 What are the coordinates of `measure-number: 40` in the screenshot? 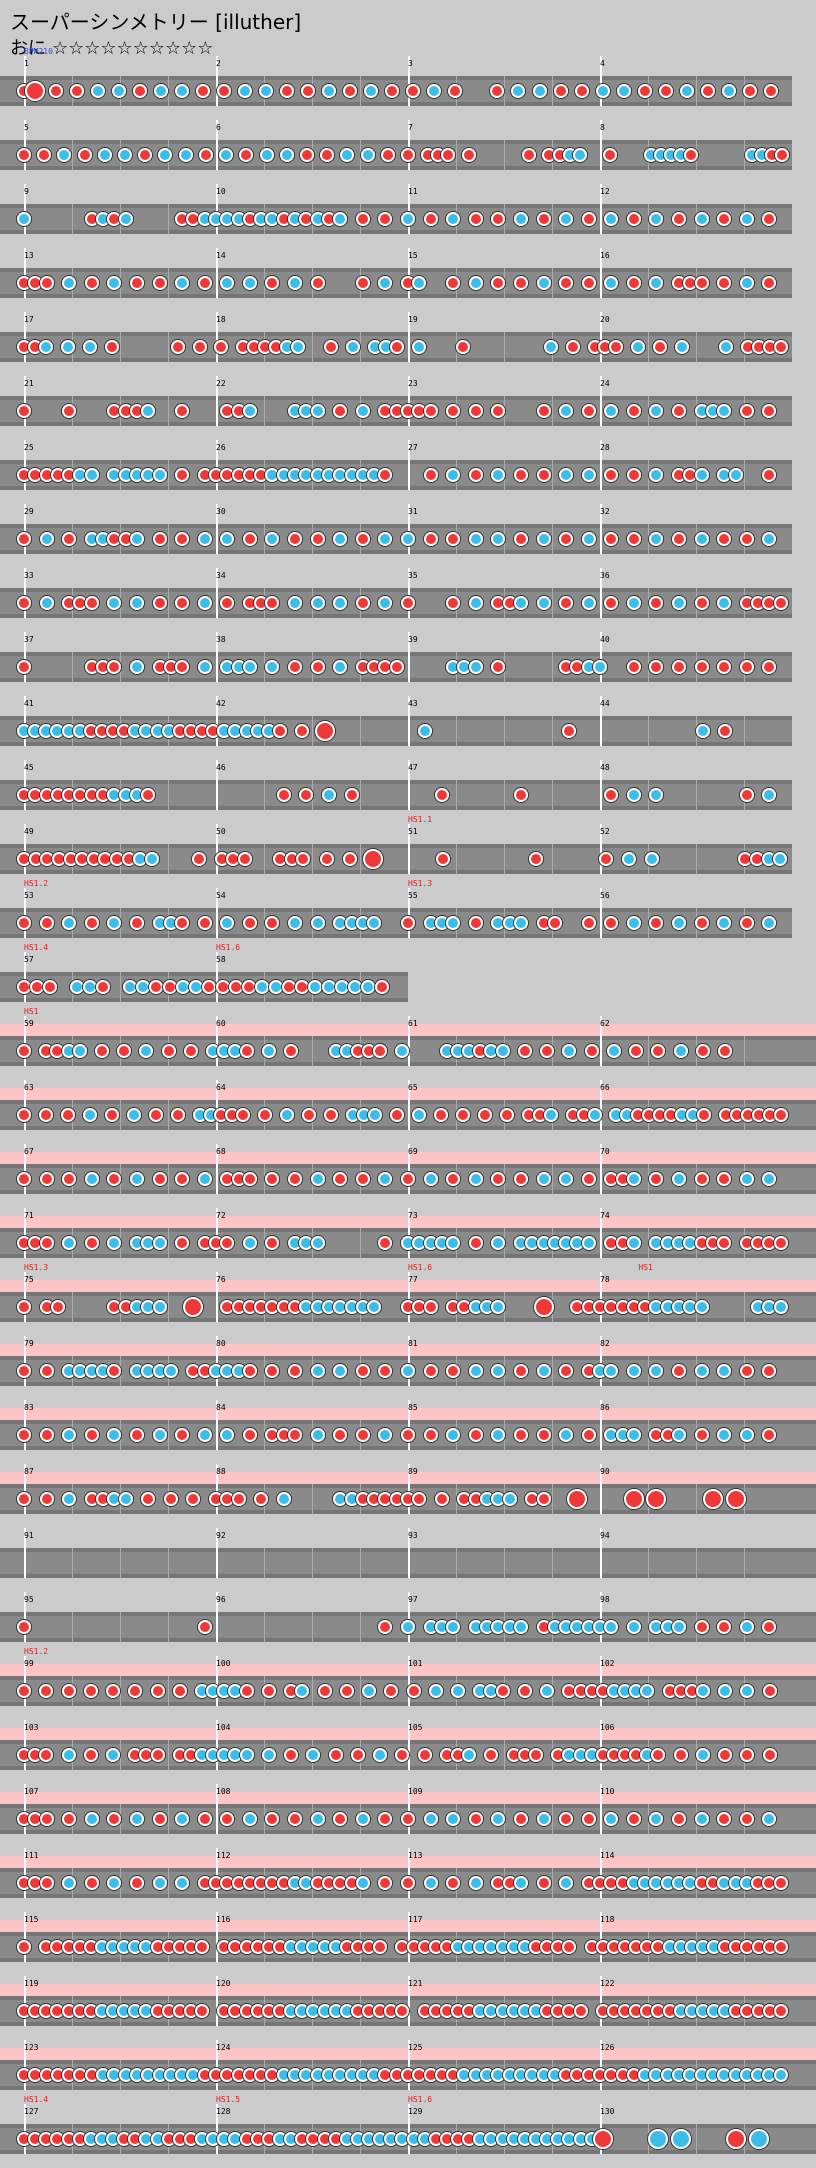 It's located at (605, 639).